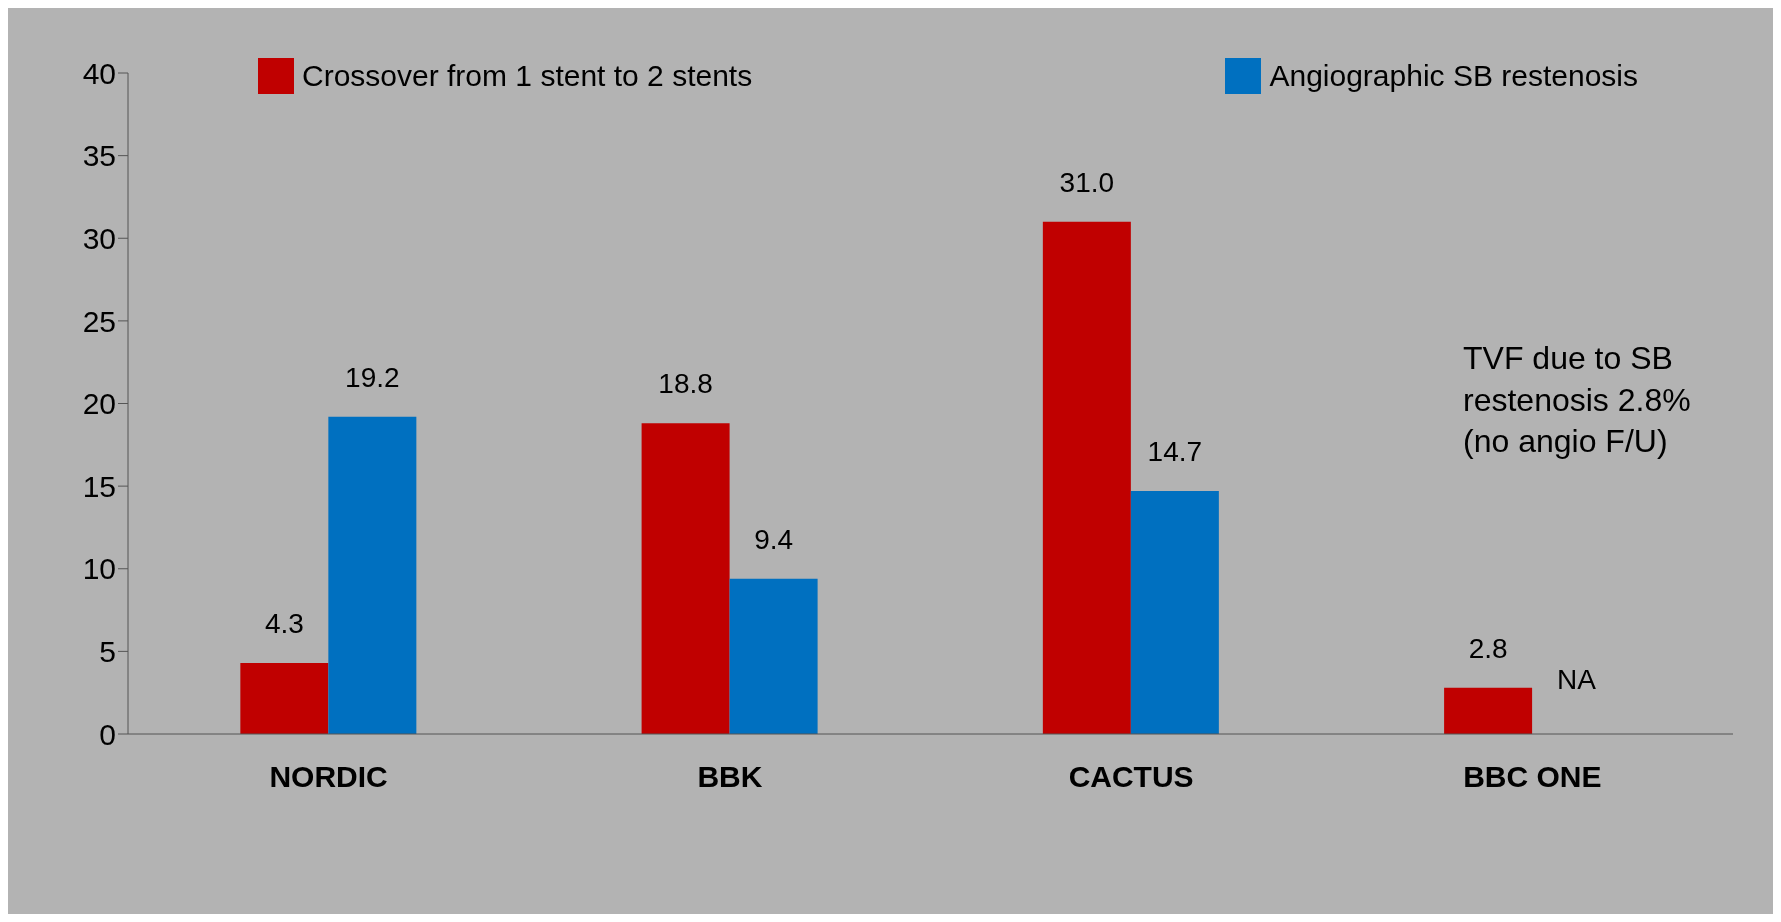  What do you see at coordinates (328, 777) in the screenshot?
I see `x-tick-label: NORDIC` at bounding box center [328, 777].